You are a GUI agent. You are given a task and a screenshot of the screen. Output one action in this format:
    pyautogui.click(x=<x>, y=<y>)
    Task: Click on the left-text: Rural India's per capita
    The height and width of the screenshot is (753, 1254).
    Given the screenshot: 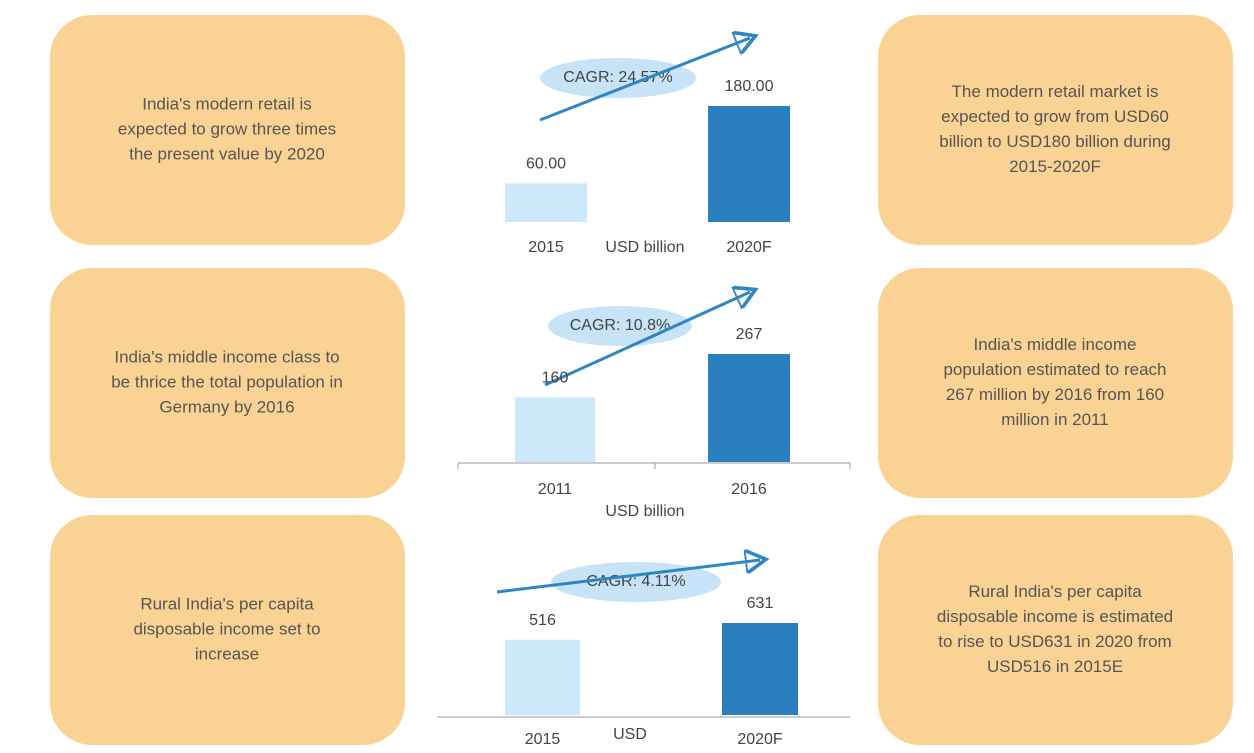 What is the action you would take?
    pyautogui.click(x=227, y=603)
    